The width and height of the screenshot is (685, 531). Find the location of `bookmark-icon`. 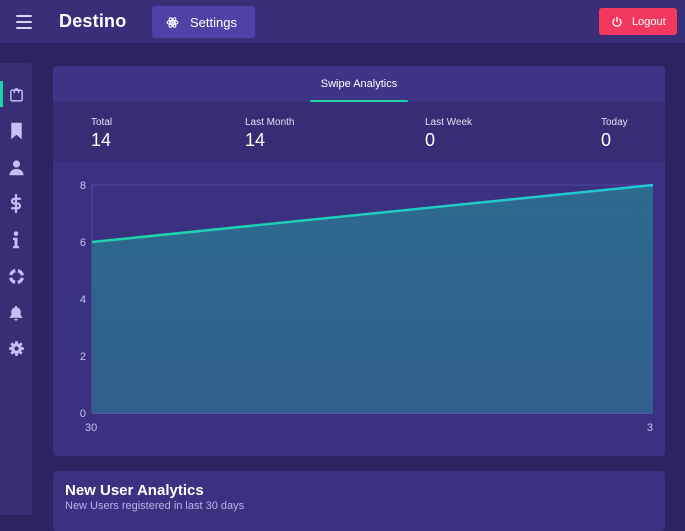

bookmark-icon is located at coordinates (16, 131).